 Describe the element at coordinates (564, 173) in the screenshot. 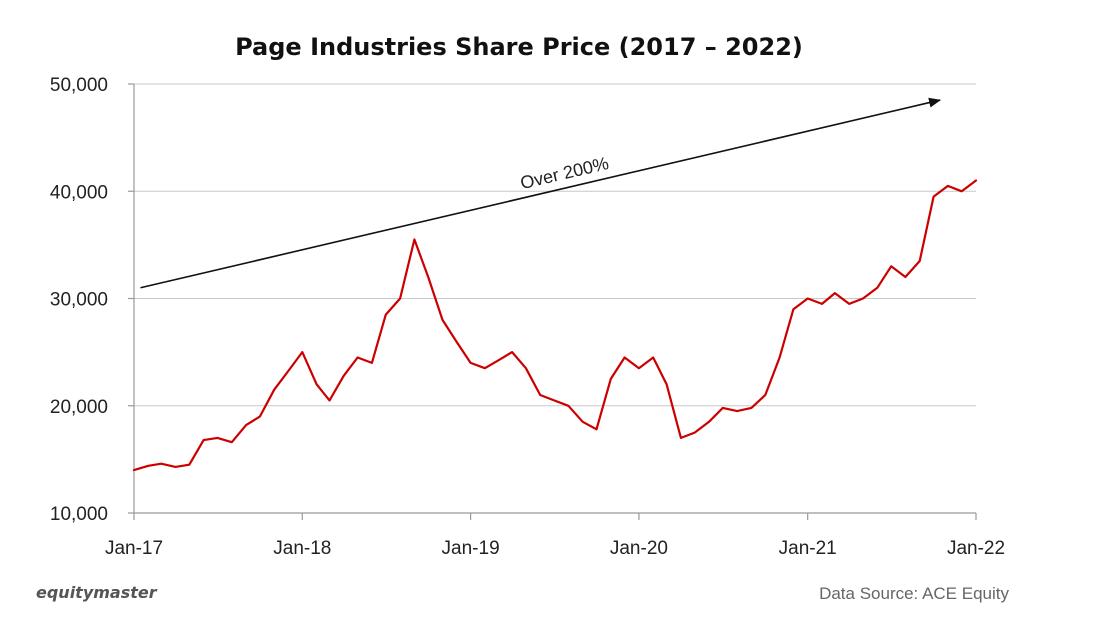

I see `annotation-label: Over 200%` at that location.